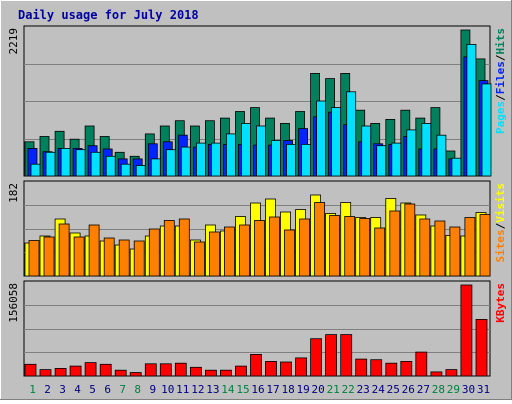 Image resolution: width=512 pixels, height=404 pixels. Describe the element at coordinates (77, 389) in the screenshot. I see `x-tick-label-day-4: 4` at that location.